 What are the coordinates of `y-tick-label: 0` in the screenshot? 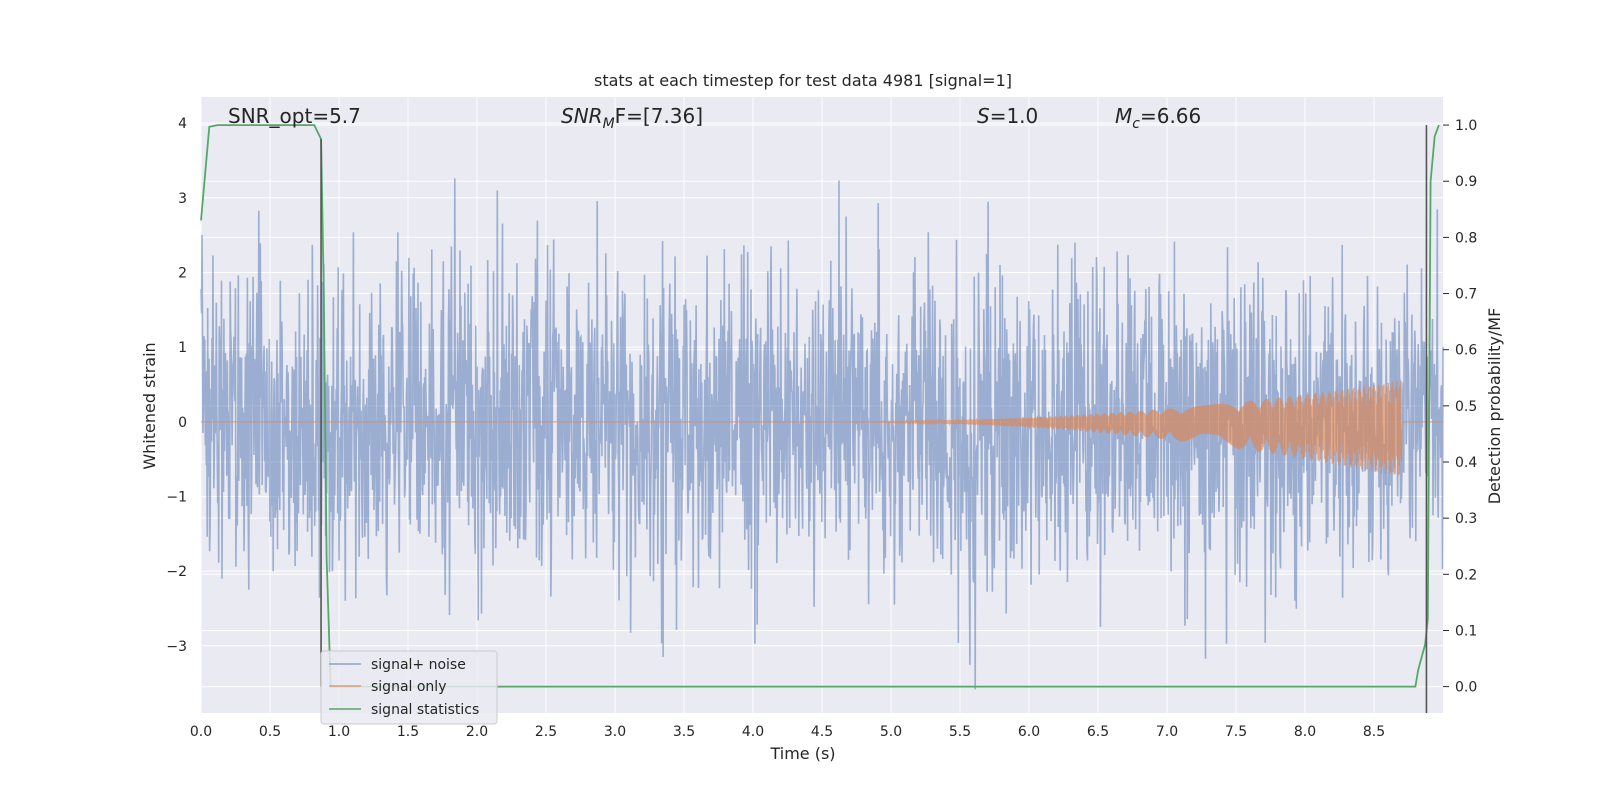 It's located at (182, 423).